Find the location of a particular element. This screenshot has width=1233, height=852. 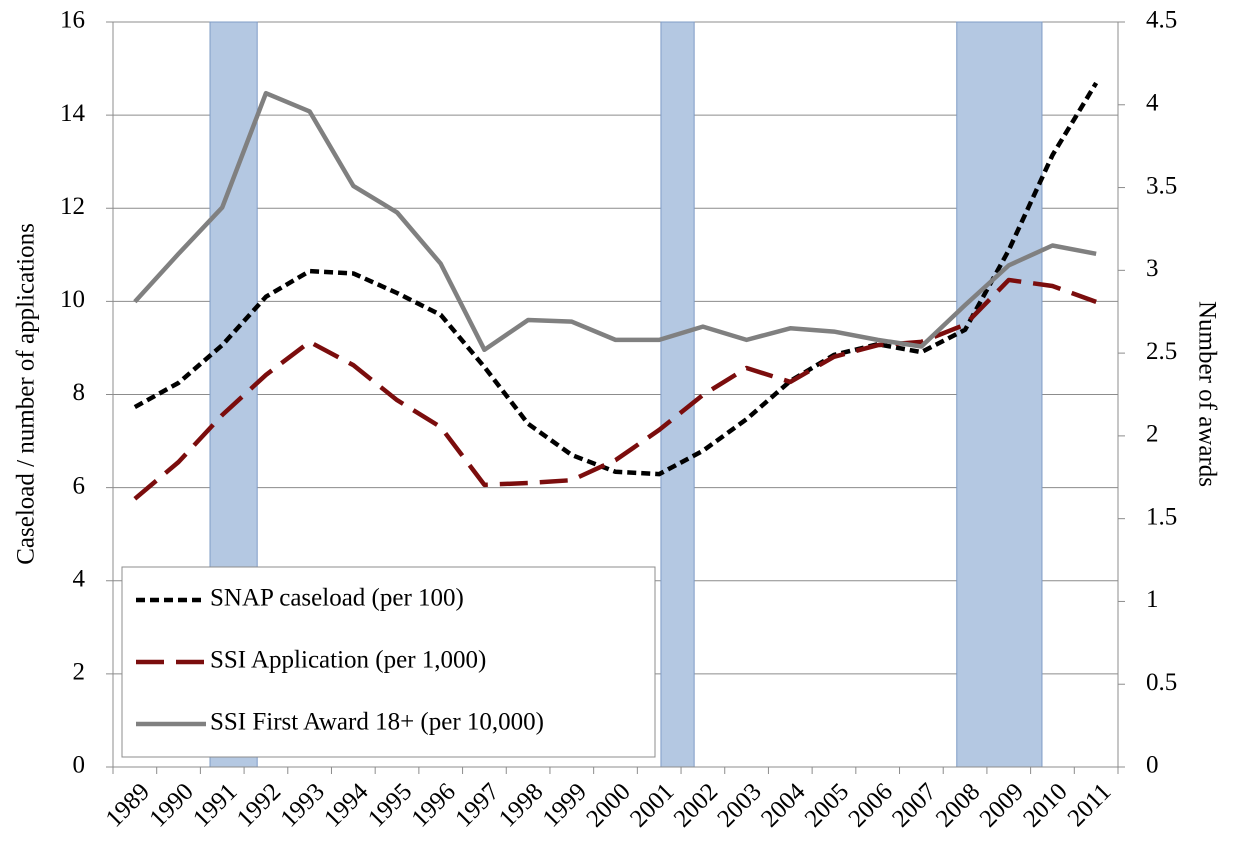

y-tick-label: 14 is located at coordinates (73, 113).